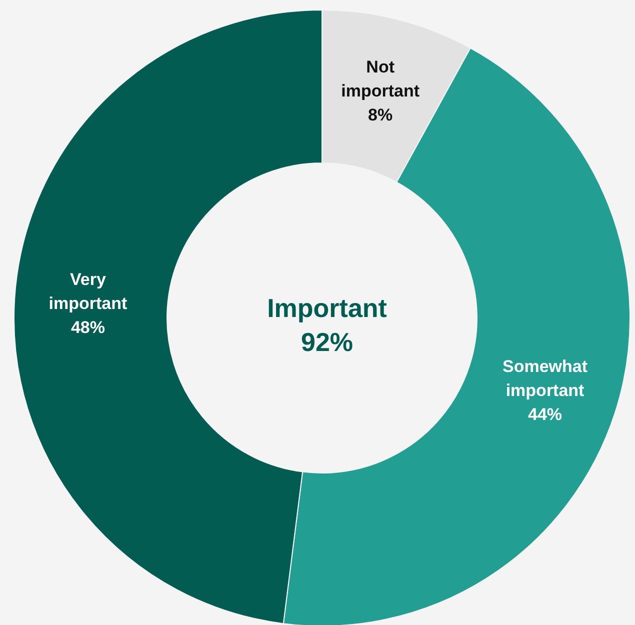  I want to click on text: Important 92%, so click(327, 325).